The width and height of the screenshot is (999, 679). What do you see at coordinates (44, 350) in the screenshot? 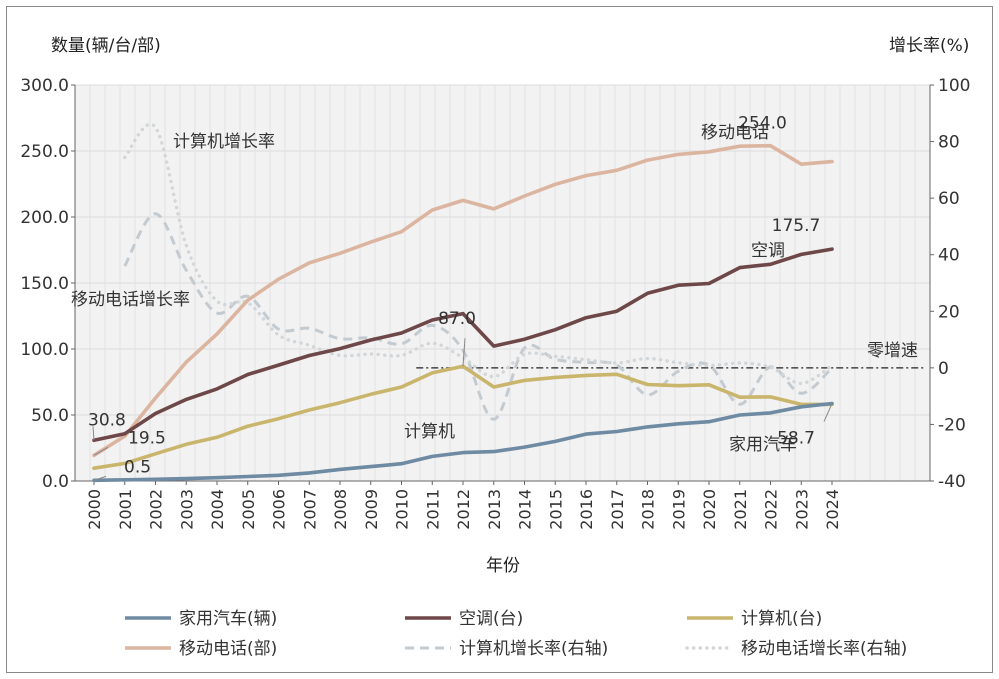
I see `left-tick-label: 100.0` at bounding box center [44, 350].